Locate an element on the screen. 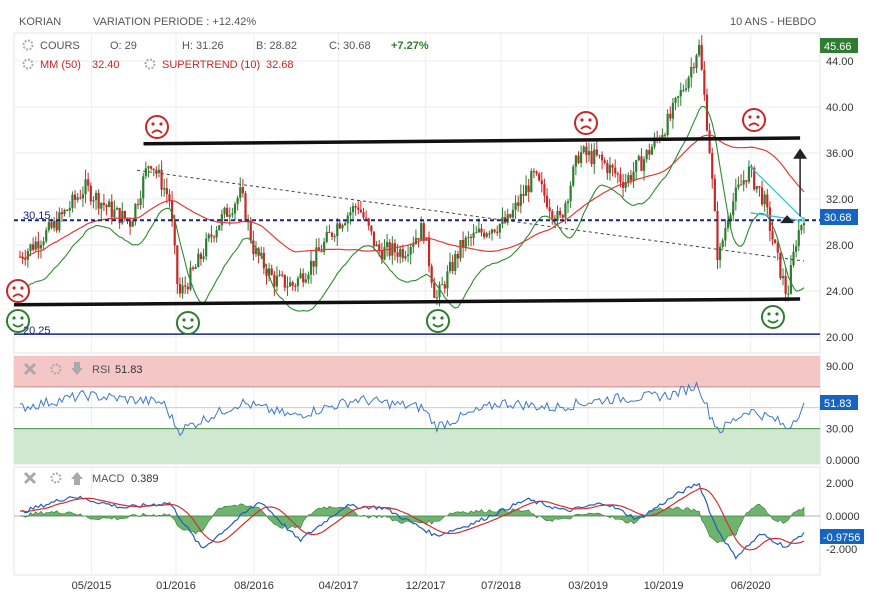 This screenshot has width=893, height=597. price-tick-label: 32.00 is located at coordinates (840, 200).